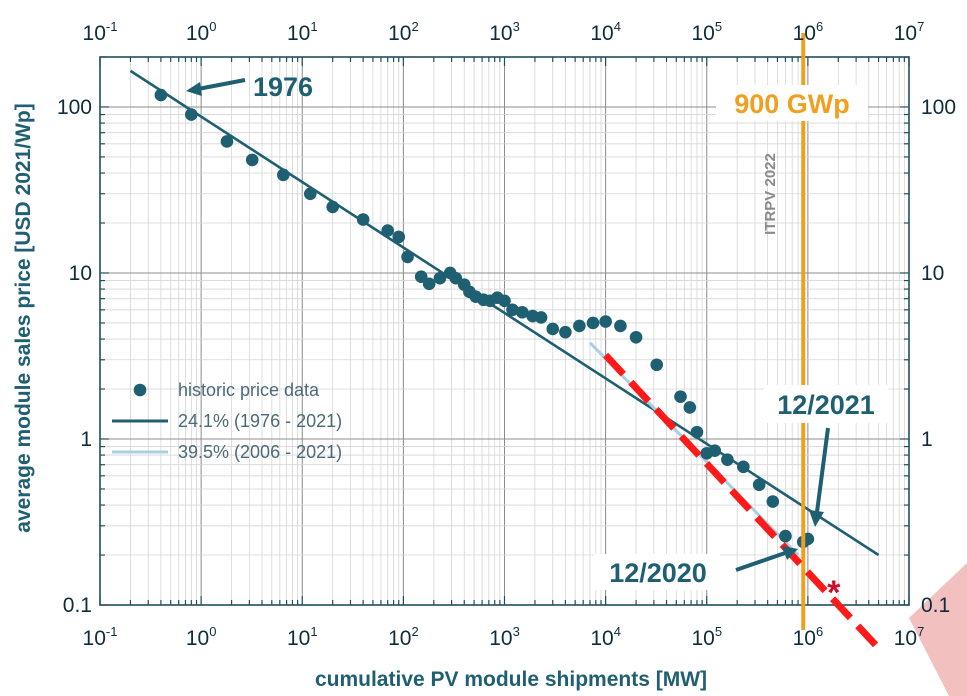 The width and height of the screenshot is (967, 696). Describe the element at coordinates (938, 107) in the screenshot. I see `y-tick-label-right: 100` at that location.